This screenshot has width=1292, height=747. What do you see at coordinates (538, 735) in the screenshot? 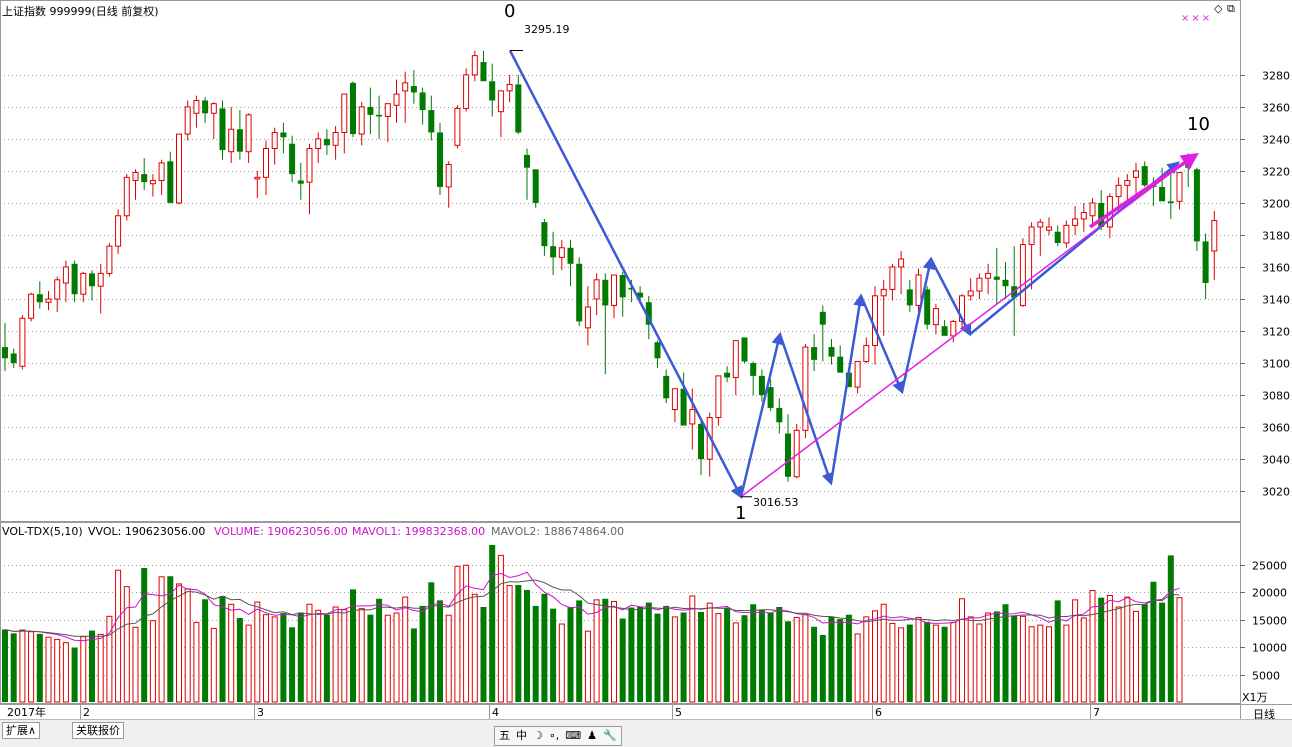
I see `moon-icon: ☽` at bounding box center [538, 735].